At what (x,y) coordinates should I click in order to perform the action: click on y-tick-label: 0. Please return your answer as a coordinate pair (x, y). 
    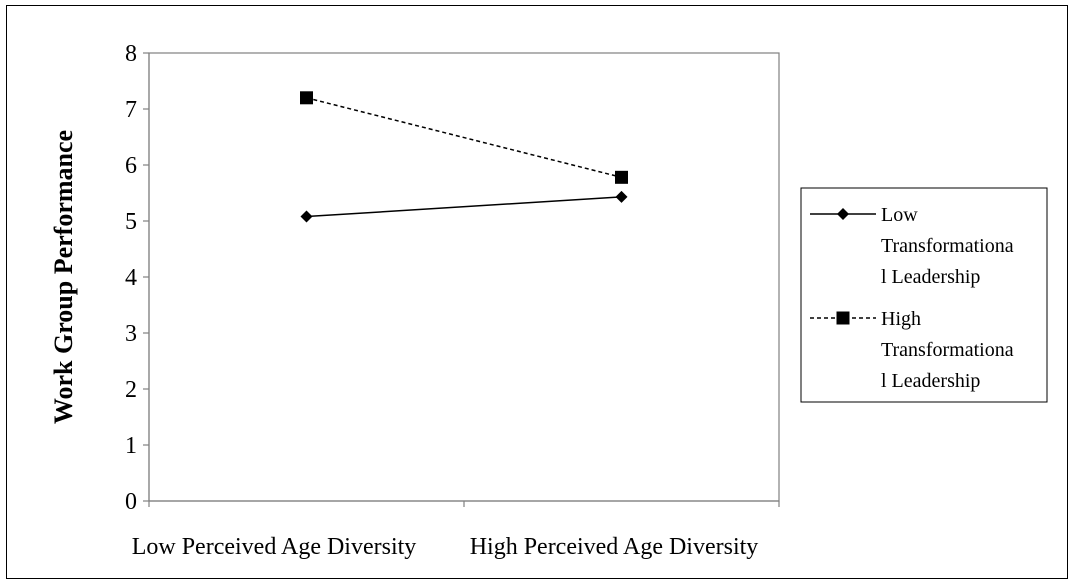
    Looking at the image, I should click on (131, 502).